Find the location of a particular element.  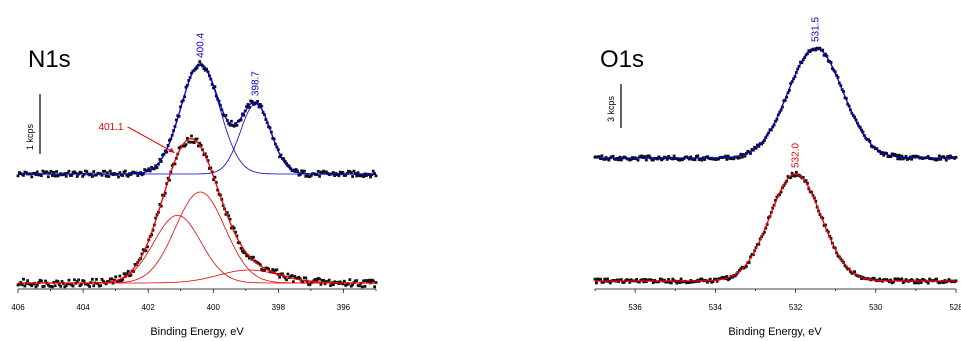

x-tick-label: 532 is located at coordinates (796, 307).